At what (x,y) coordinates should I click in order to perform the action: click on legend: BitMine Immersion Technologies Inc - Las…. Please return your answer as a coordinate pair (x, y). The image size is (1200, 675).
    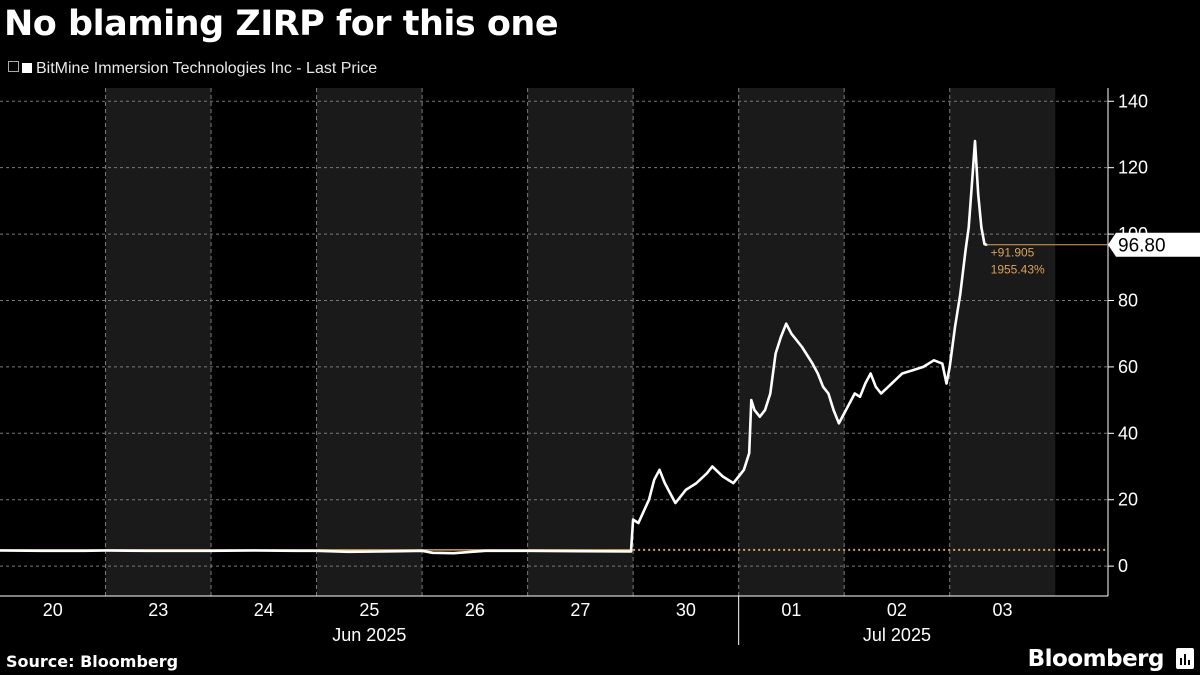
    Looking at the image, I should click on (192, 69).